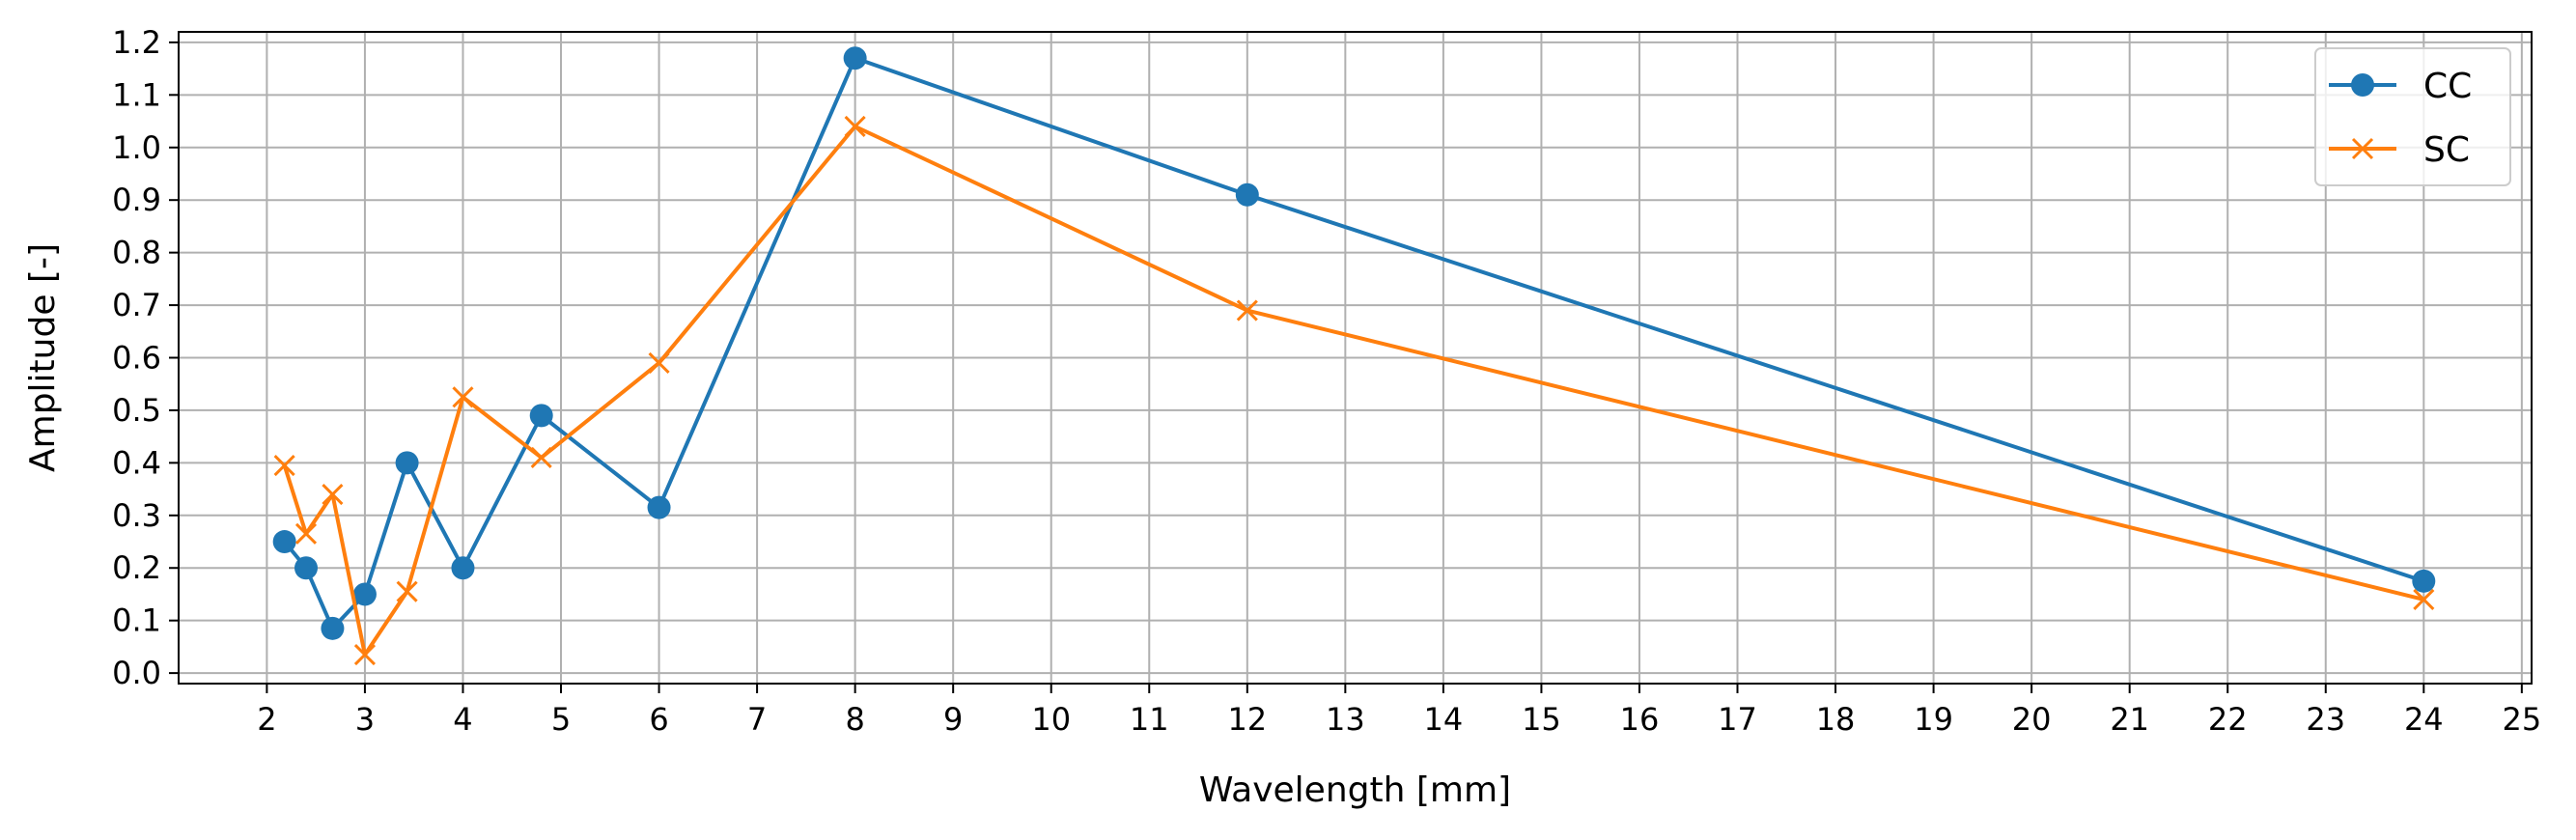 This screenshot has width=2576, height=840. Describe the element at coordinates (136, 200) in the screenshot. I see `y-tick-label: 0.9` at that location.